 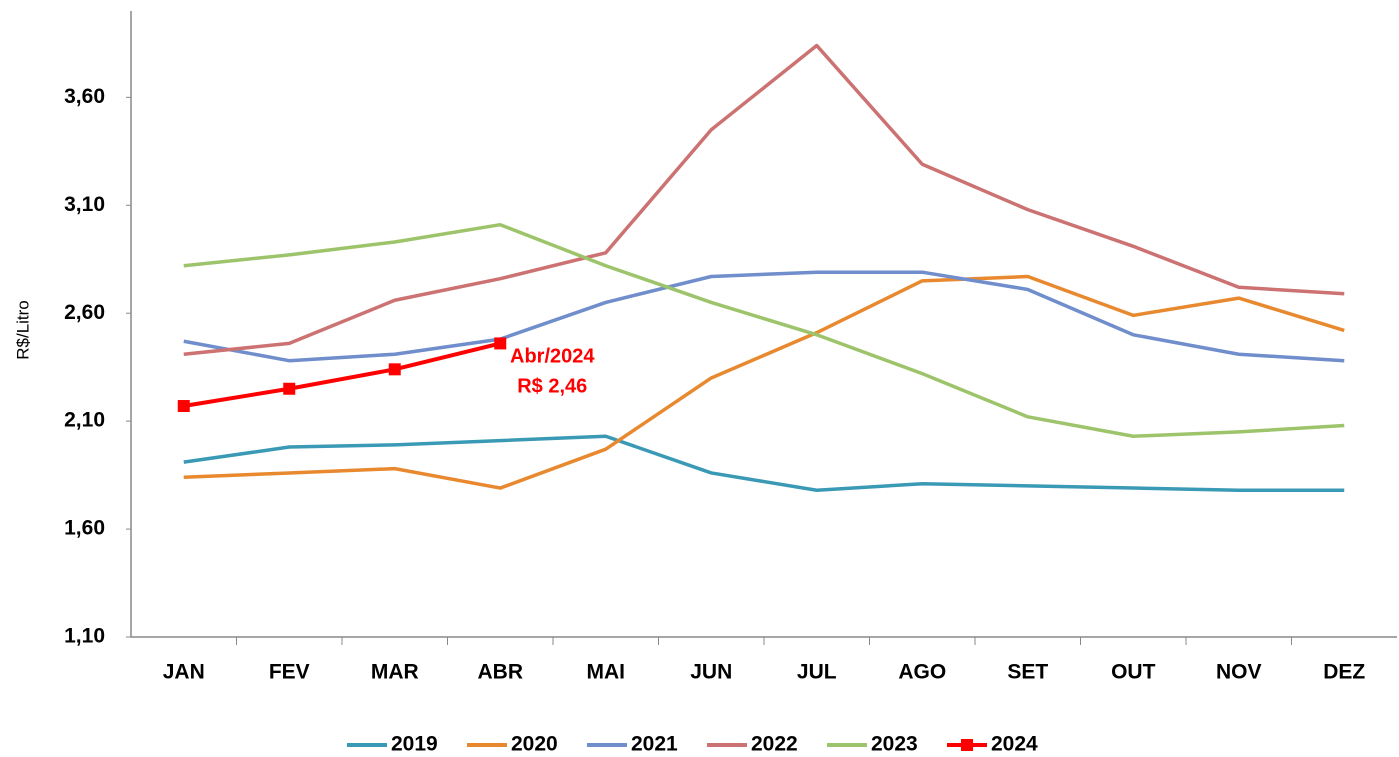 What do you see at coordinates (501, 672) in the screenshot?
I see `x-tick-label: ABR` at bounding box center [501, 672].